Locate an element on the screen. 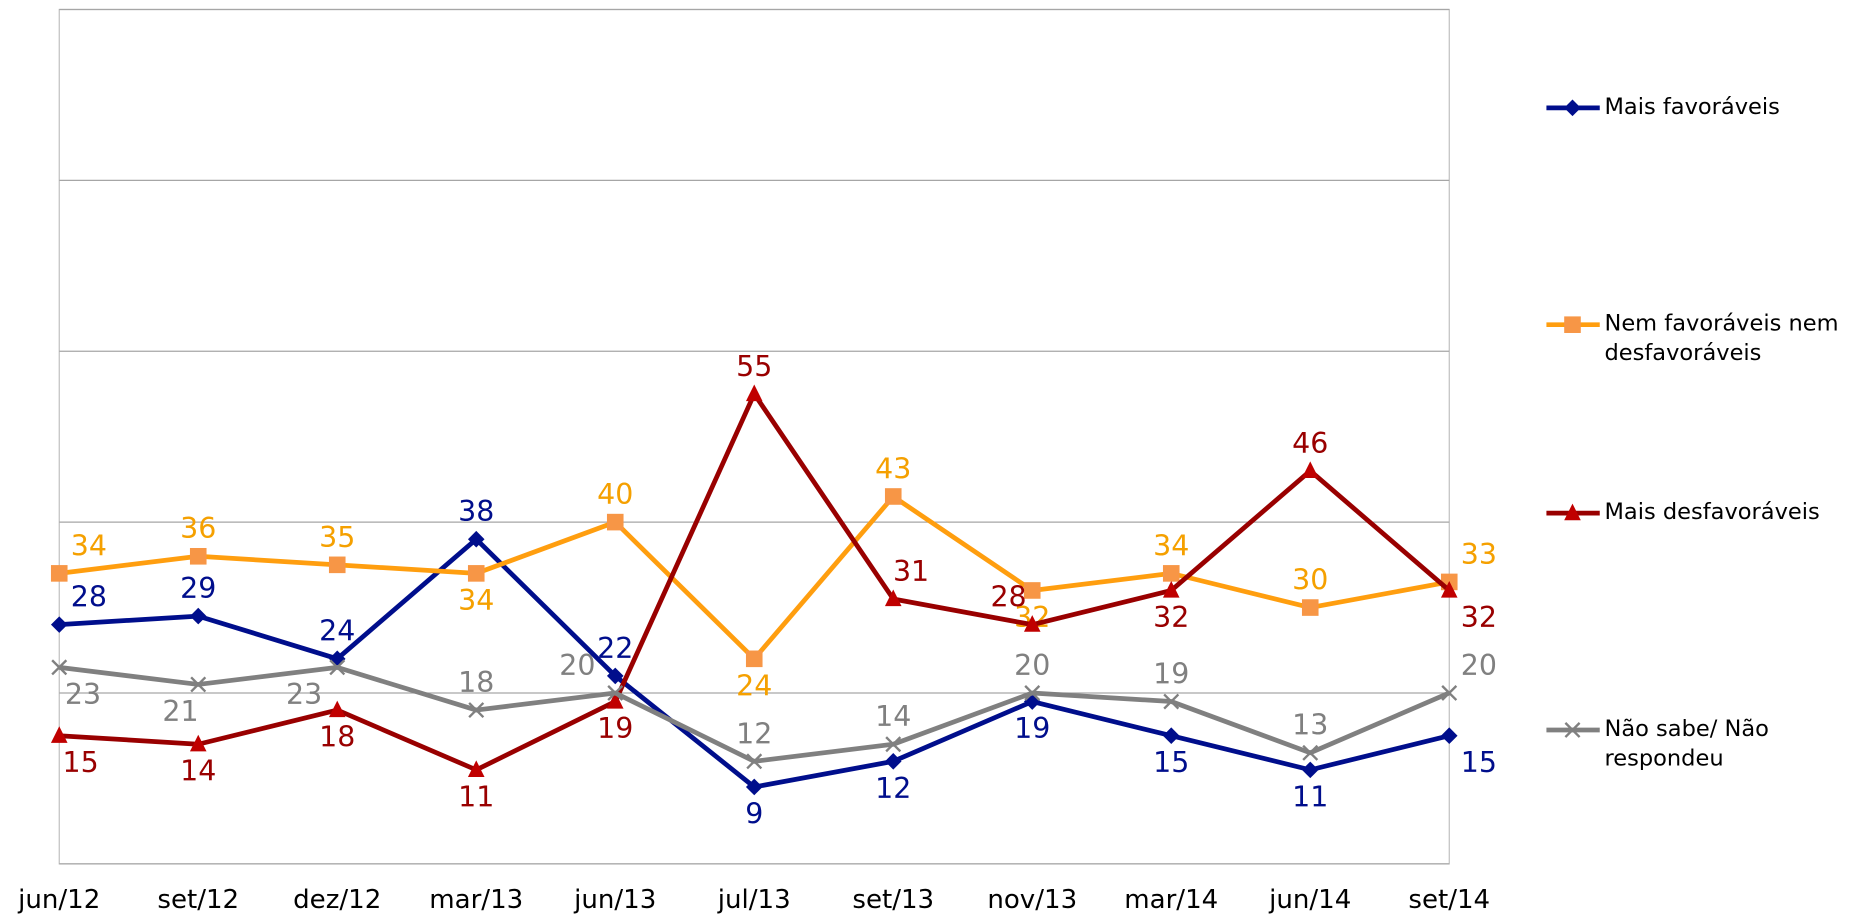 The width and height of the screenshot is (1858, 921). data-label: 36 is located at coordinates (198, 528).